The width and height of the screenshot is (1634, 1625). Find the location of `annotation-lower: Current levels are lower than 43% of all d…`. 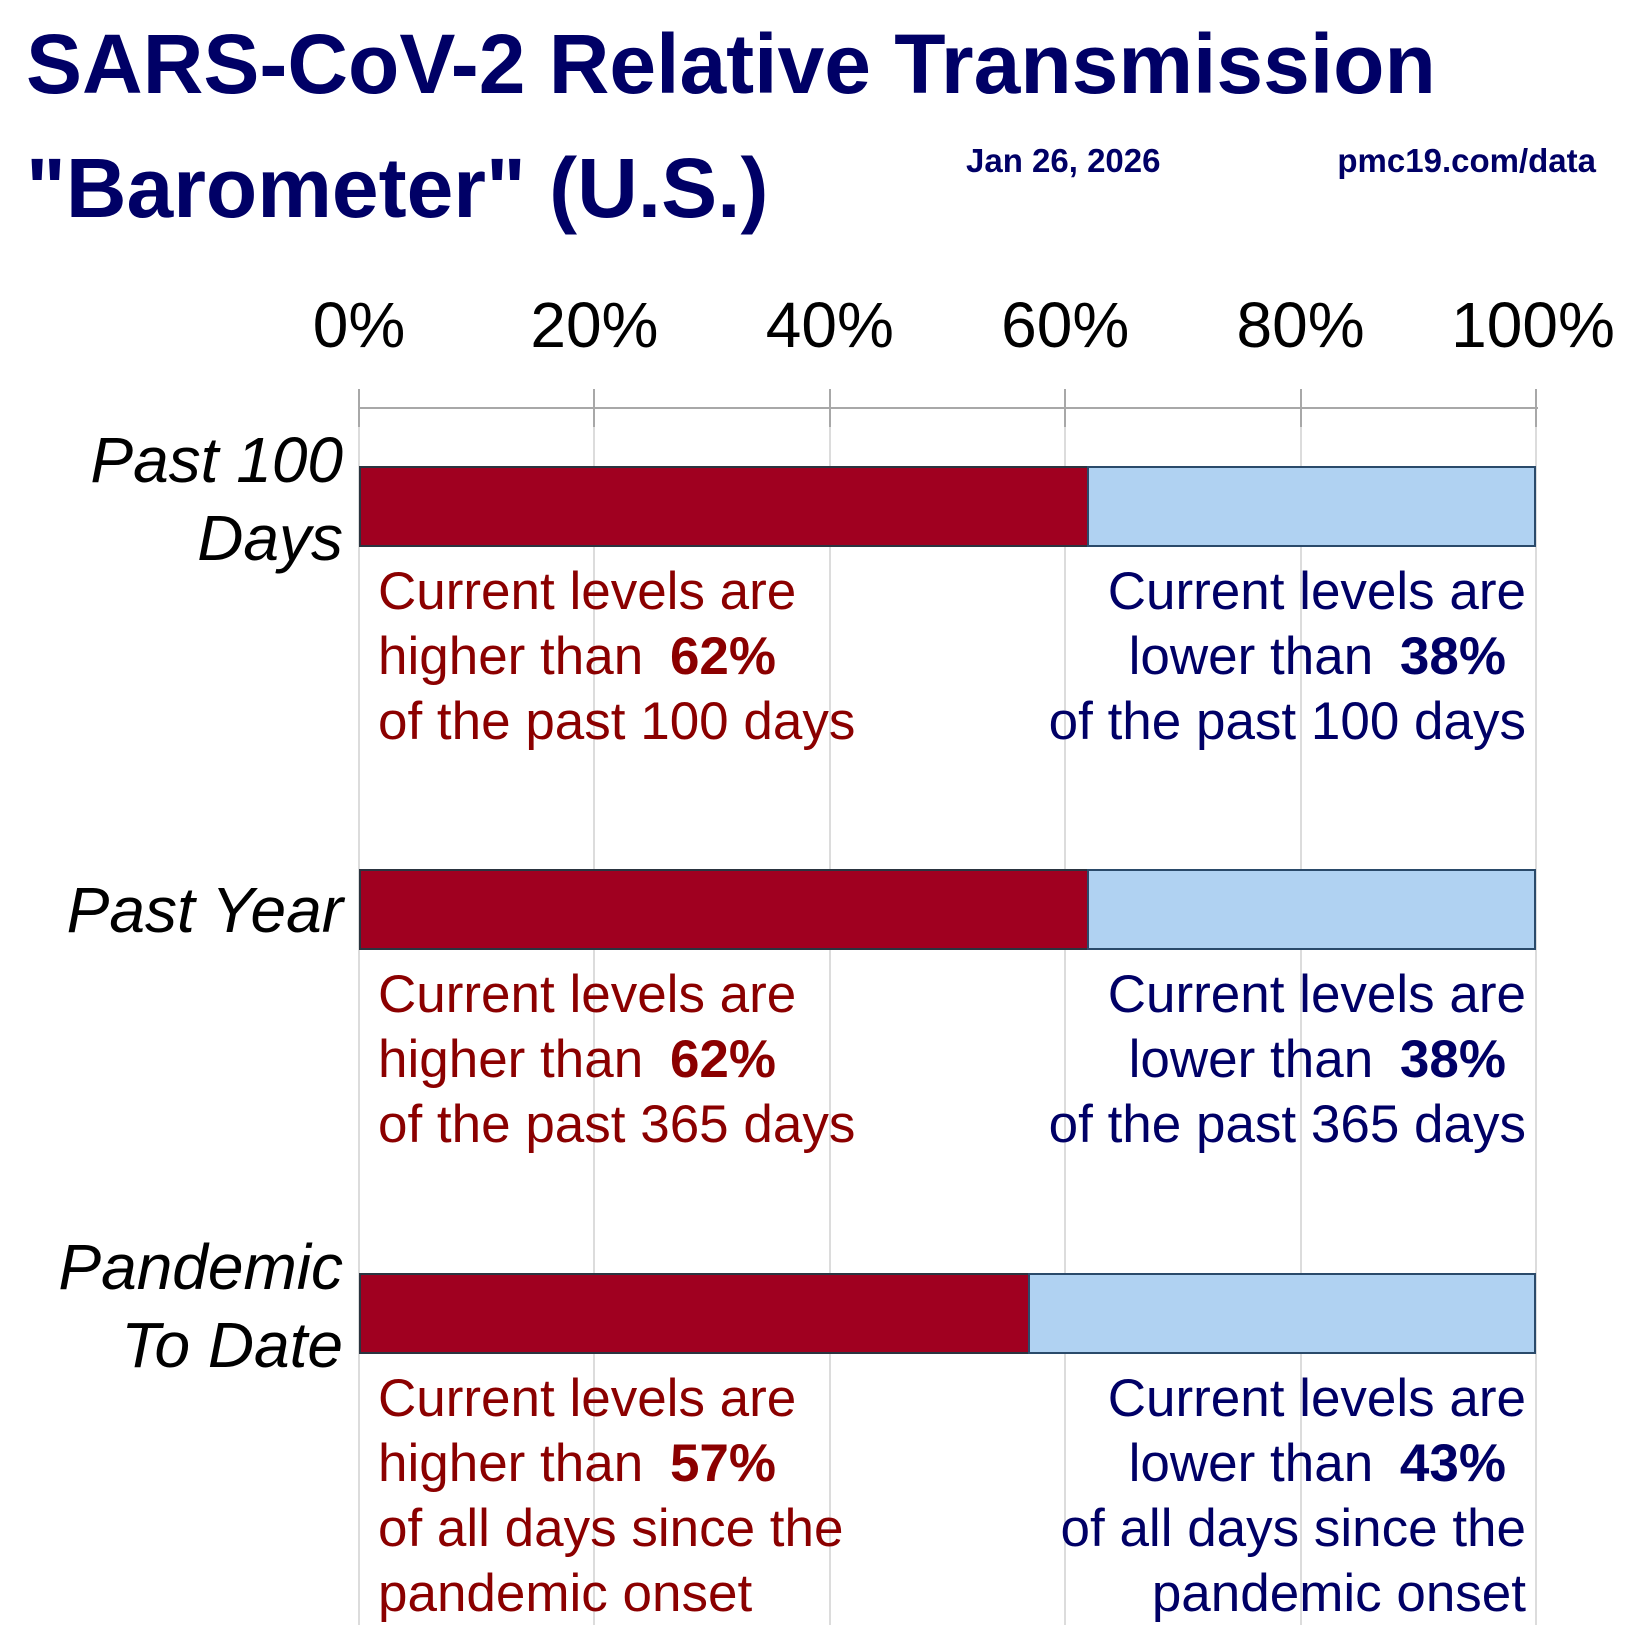

annotation-lower: Current levels are lower than 43% of all d… is located at coordinates (1293, 1495).